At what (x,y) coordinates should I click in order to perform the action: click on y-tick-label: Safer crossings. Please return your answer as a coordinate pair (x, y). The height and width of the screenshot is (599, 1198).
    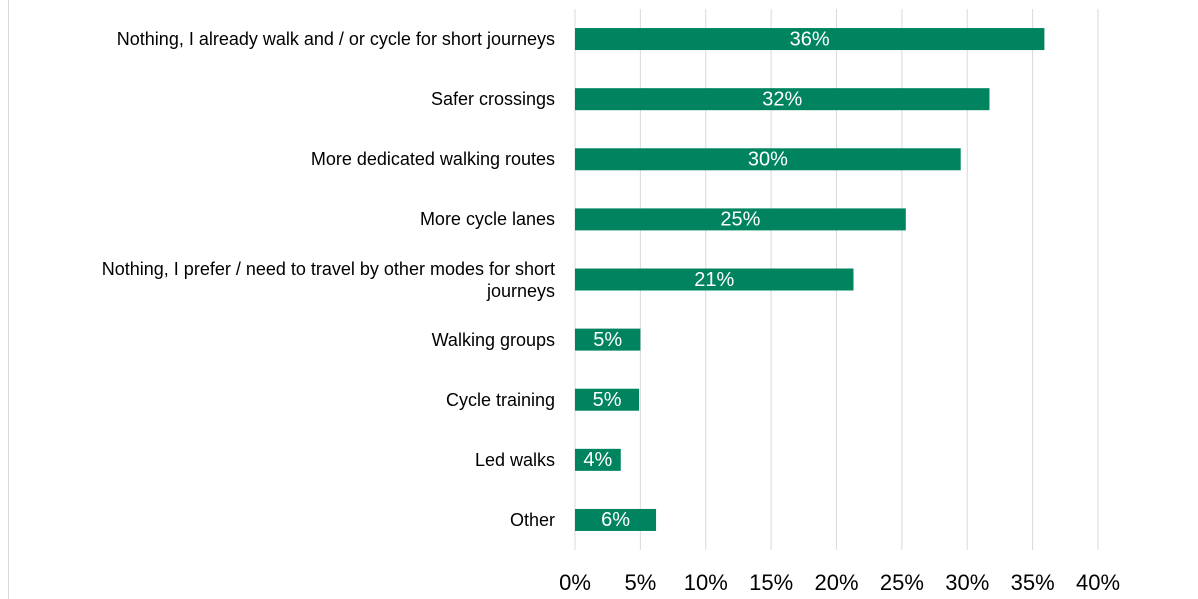
    Looking at the image, I should click on (492, 99).